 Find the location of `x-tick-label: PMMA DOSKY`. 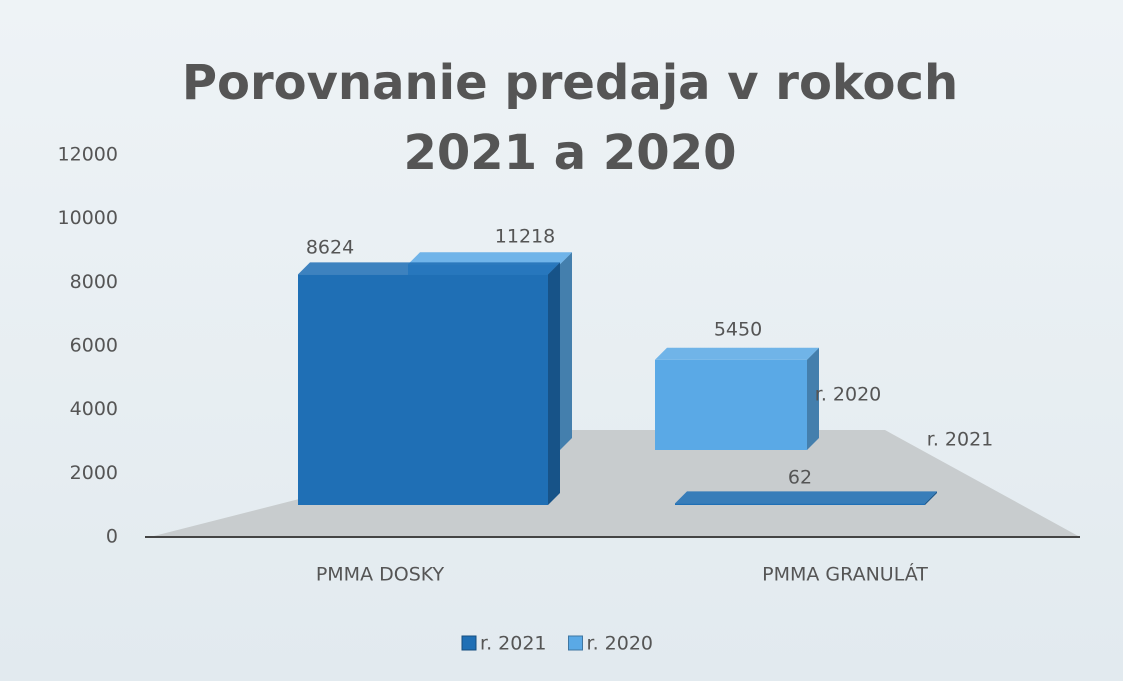

x-tick-label: PMMA DOSKY is located at coordinates (380, 575).